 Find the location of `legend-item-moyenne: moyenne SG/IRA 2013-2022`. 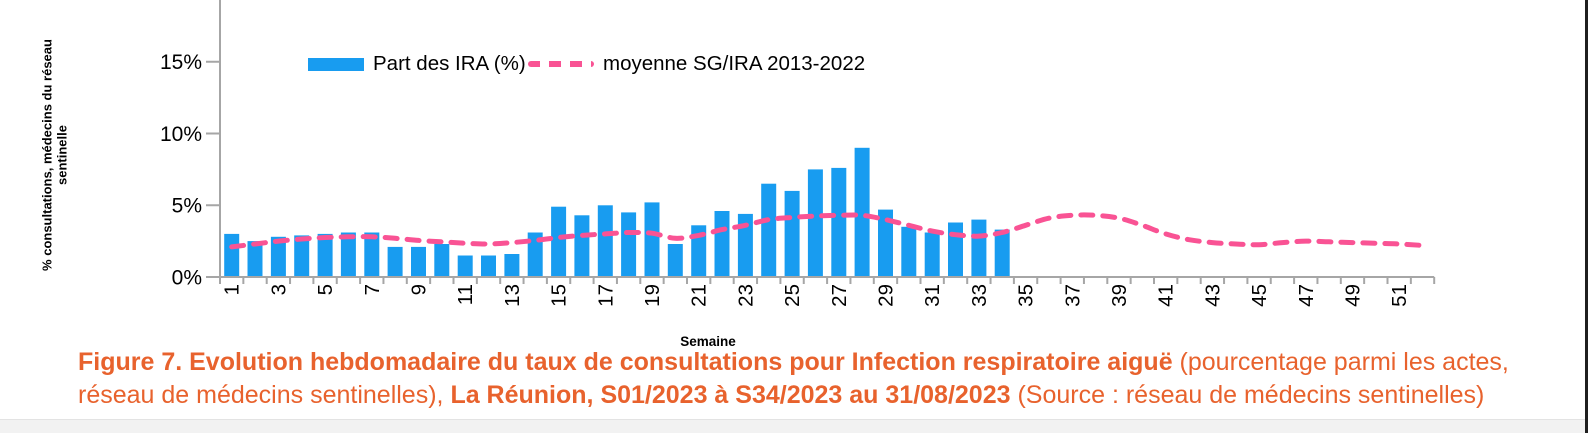

legend-item-moyenne: moyenne SG/IRA 2013-2022 is located at coordinates (696, 64).